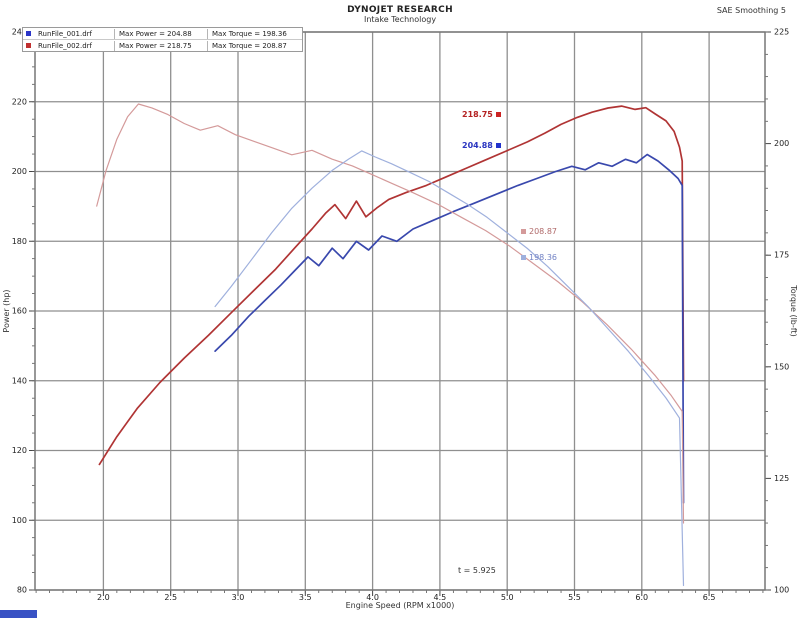  I want to click on legend-maxpower-run2: Max Power = 218.75, so click(160, 45).